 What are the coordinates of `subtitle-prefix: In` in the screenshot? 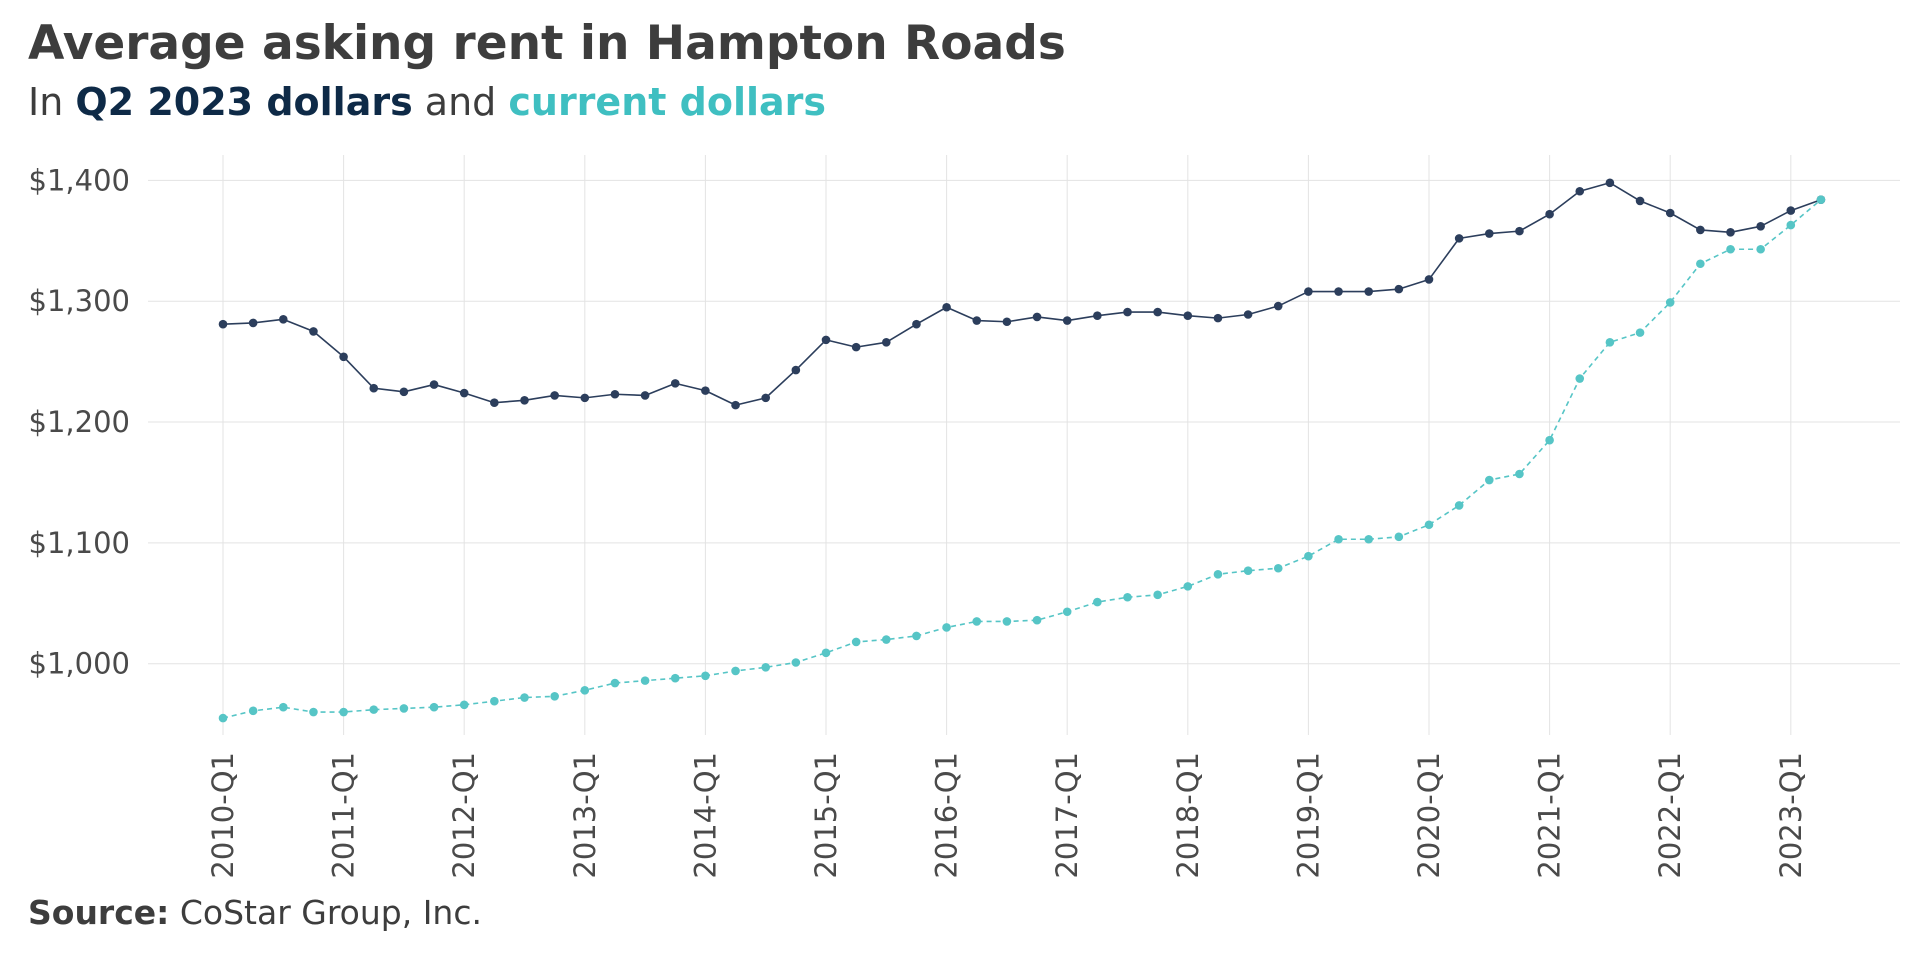 It's located at (52, 102).